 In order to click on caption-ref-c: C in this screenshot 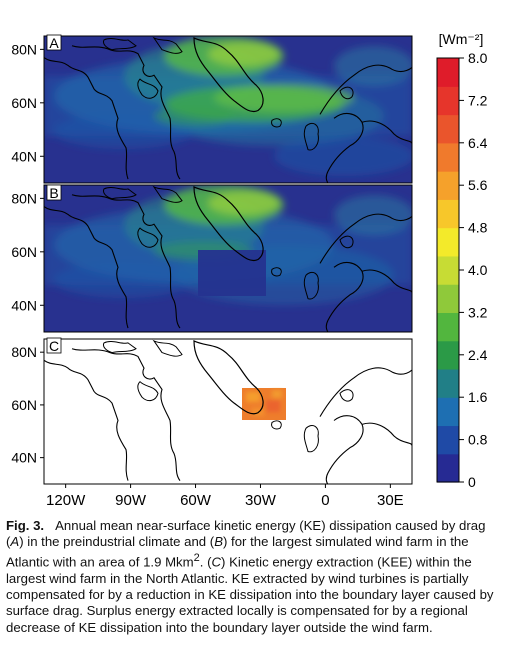, I will do `click(216, 562)`.